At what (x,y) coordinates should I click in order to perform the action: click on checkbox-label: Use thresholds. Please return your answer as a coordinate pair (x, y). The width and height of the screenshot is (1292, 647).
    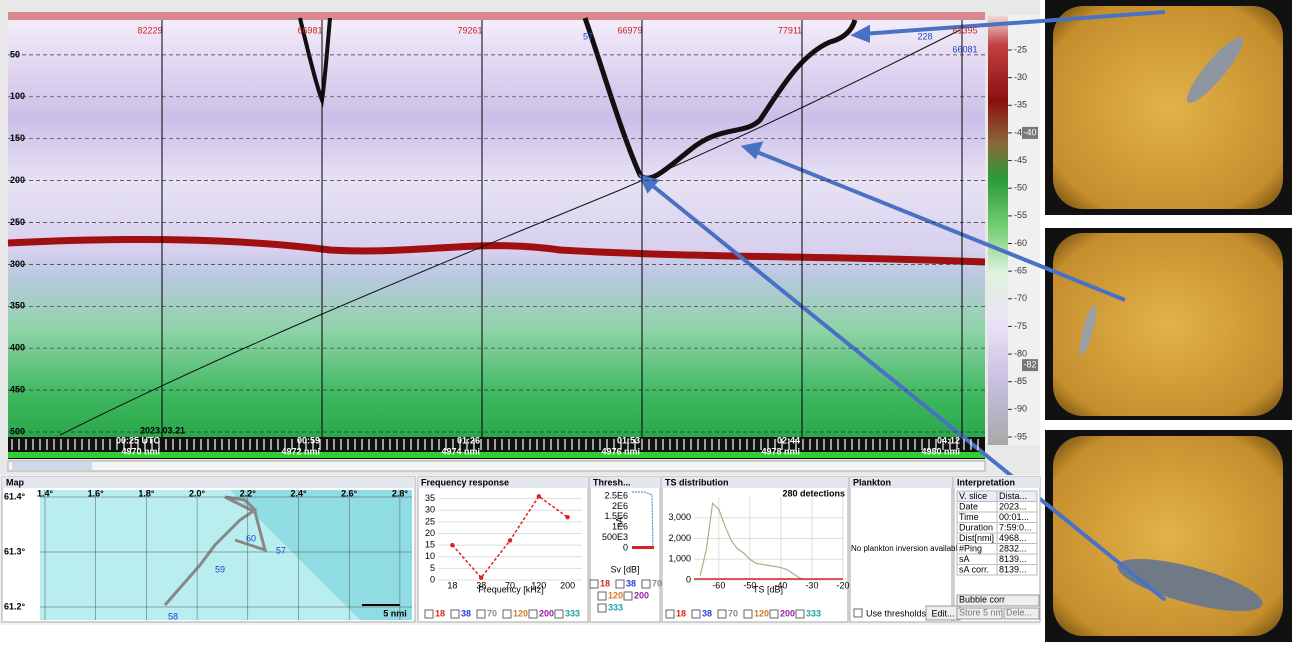
    Looking at the image, I should click on (896, 613).